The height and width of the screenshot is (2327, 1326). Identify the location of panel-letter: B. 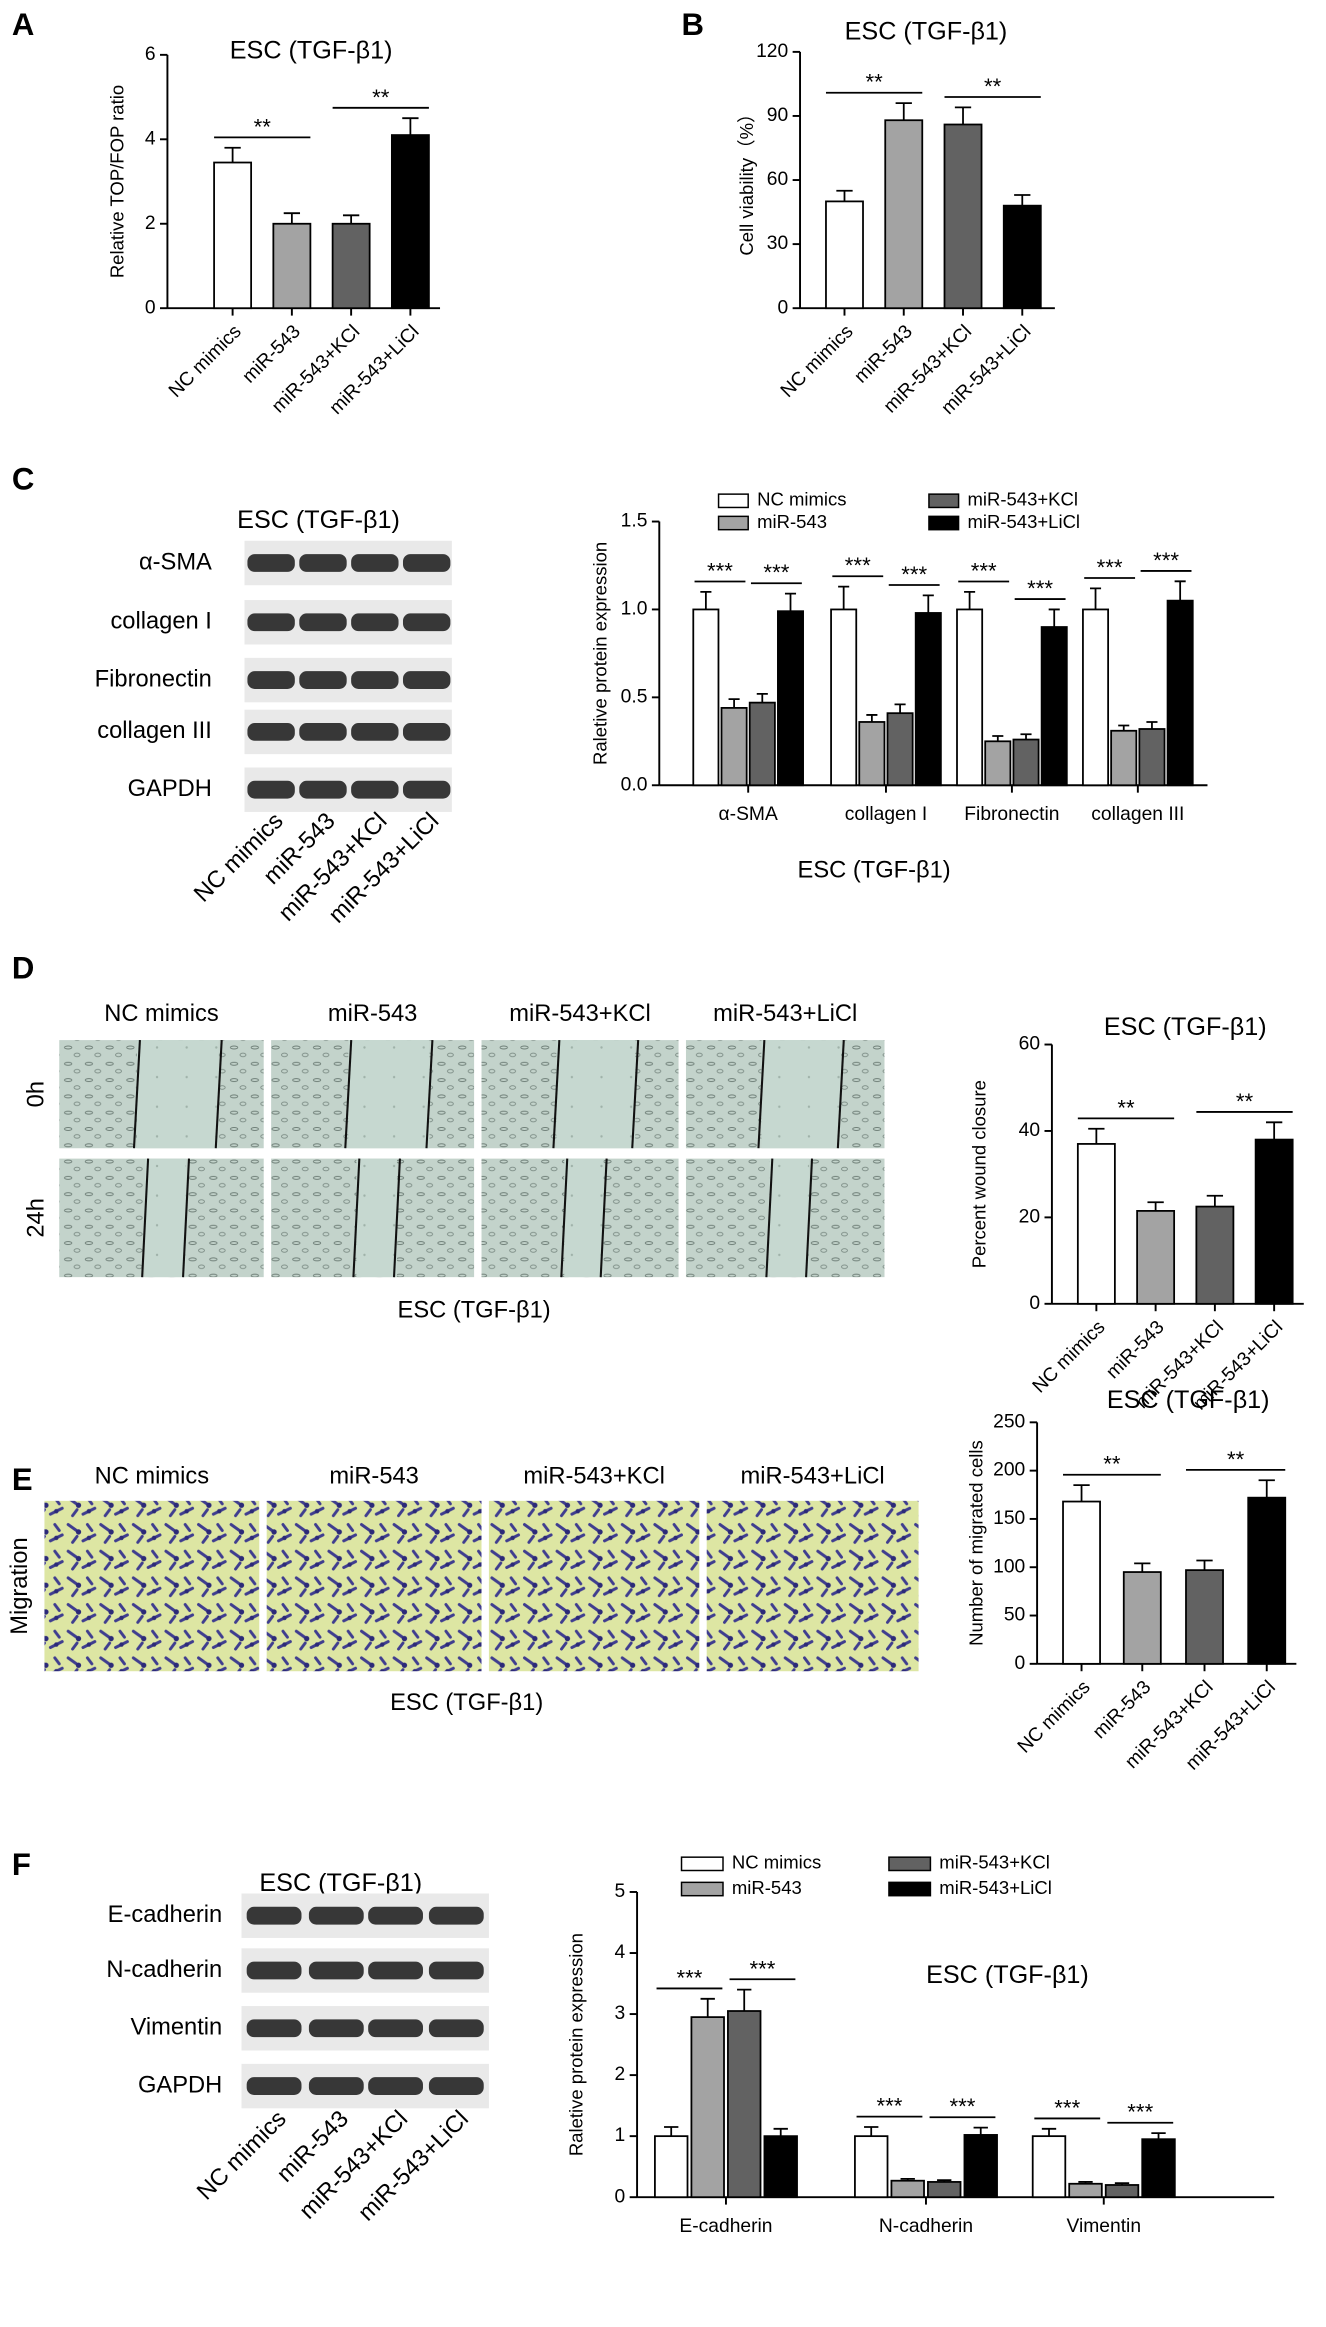
(693, 24).